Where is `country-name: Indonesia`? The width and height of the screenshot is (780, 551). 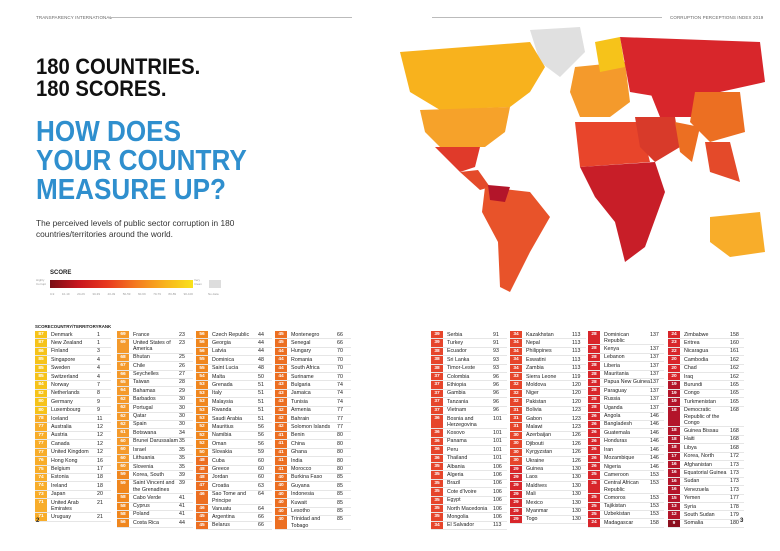 country-name: Indonesia is located at coordinates (302, 494).